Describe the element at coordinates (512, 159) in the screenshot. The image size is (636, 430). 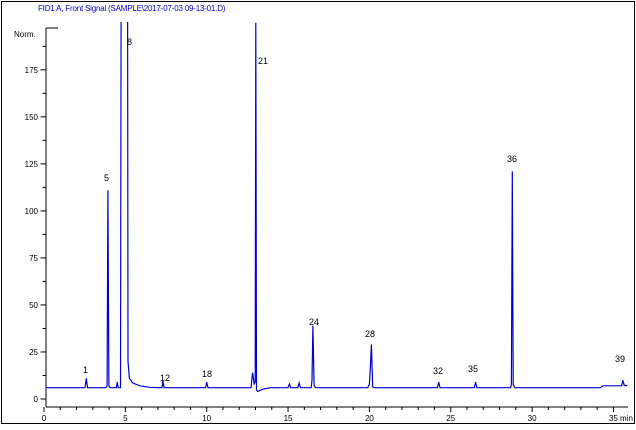
I see `peak-label-36: 36` at that location.